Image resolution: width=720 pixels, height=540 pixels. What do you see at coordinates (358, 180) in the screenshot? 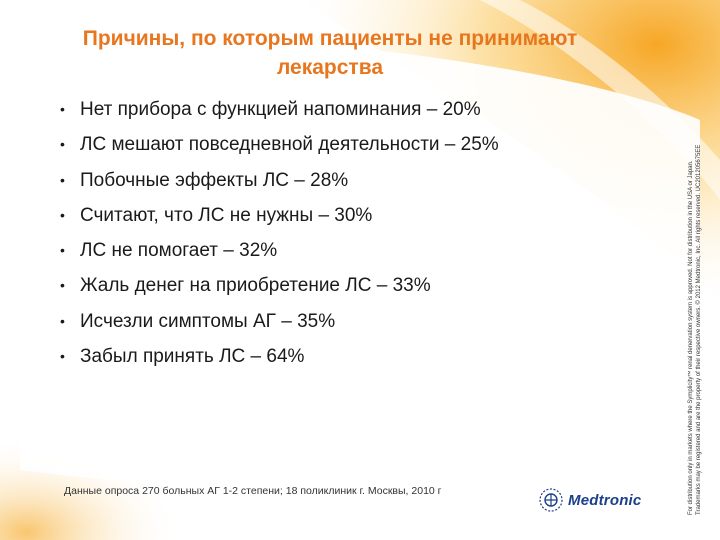
I see `list-item: • Побочные эффекты ЛС – 28%` at bounding box center [358, 180].